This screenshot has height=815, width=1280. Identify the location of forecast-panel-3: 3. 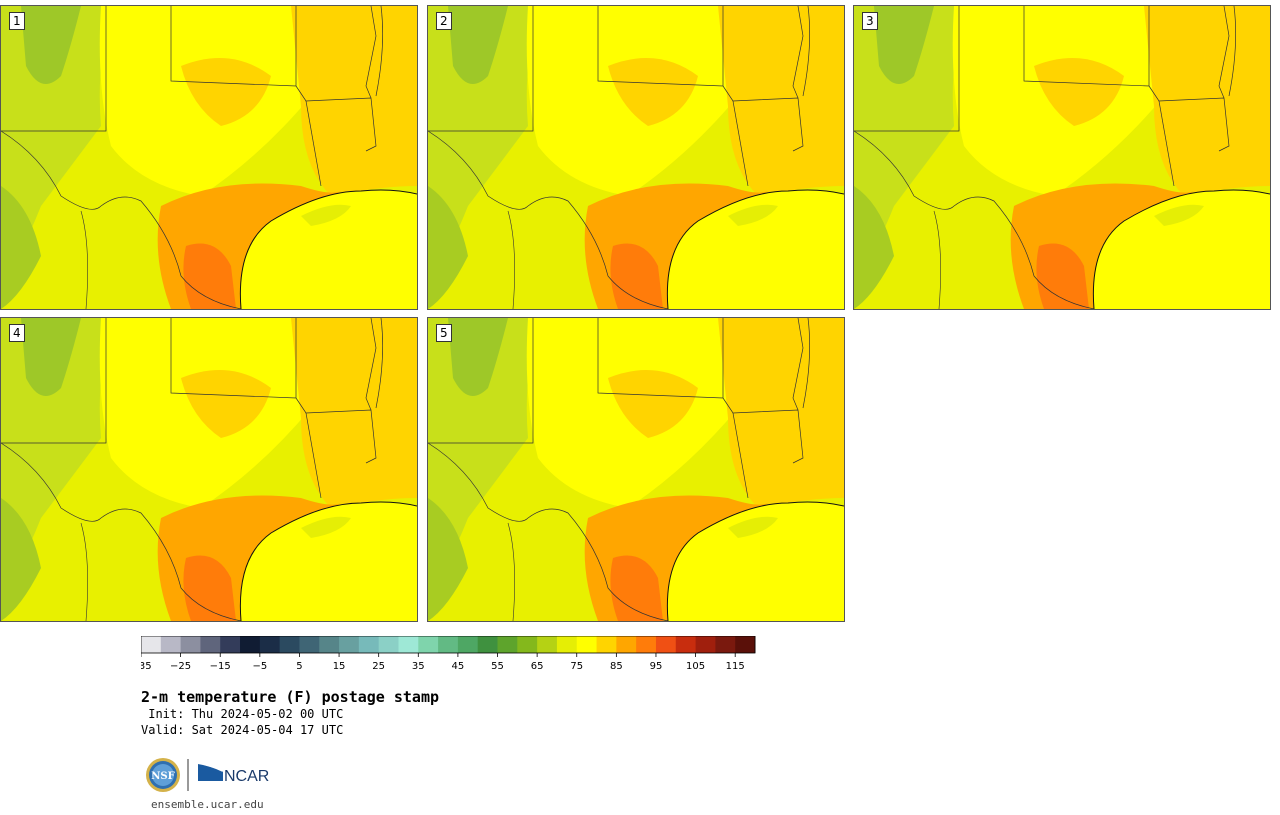
(1062, 157).